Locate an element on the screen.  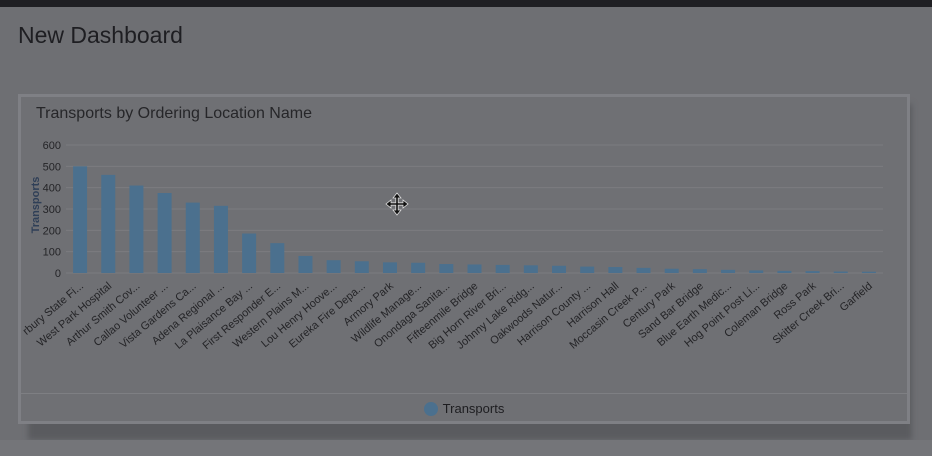
legend-label: Transports is located at coordinates (473, 408).